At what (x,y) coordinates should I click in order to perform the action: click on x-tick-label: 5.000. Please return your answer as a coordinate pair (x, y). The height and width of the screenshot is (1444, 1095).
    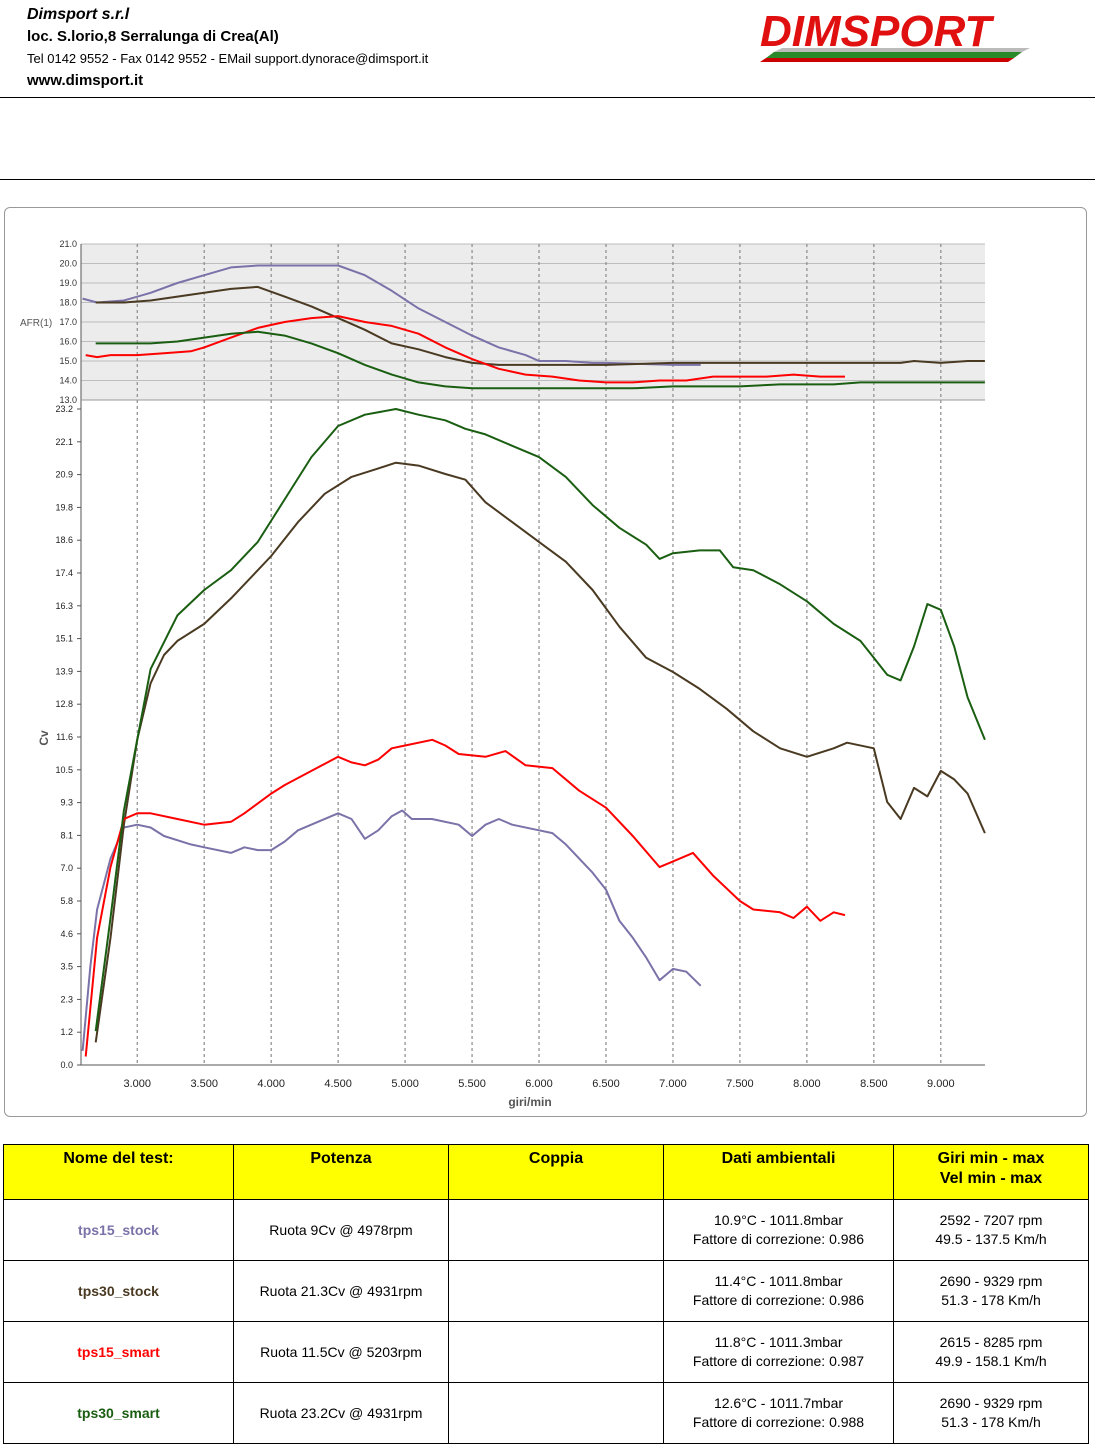
    Looking at the image, I should click on (405, 1084).